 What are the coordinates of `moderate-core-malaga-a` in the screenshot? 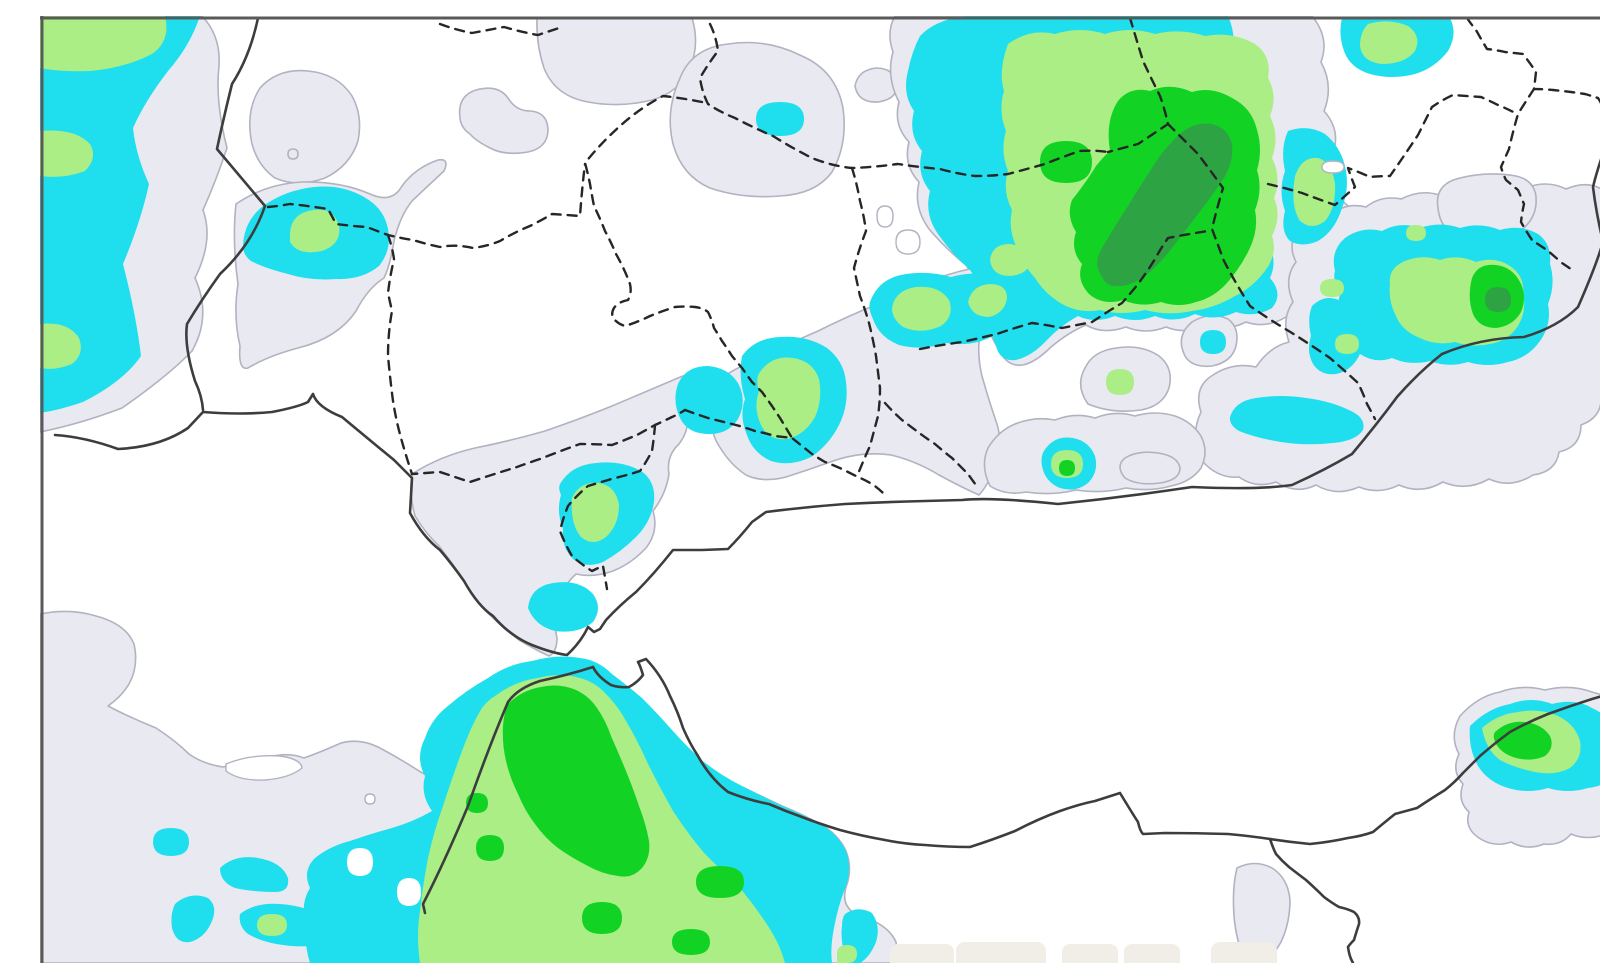 It's located at (921, 309).